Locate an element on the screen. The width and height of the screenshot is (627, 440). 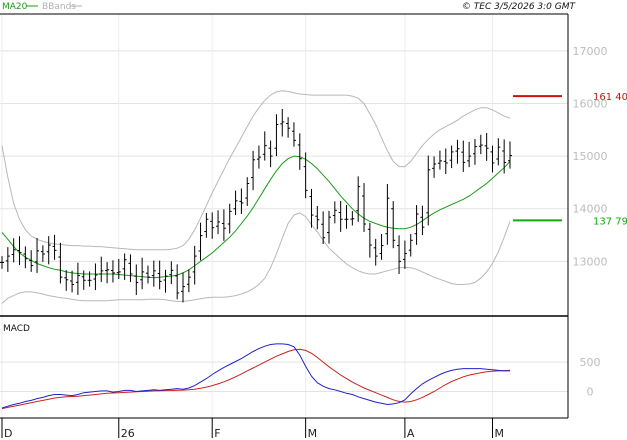
macd-lines is located at coordinates (256, 376).